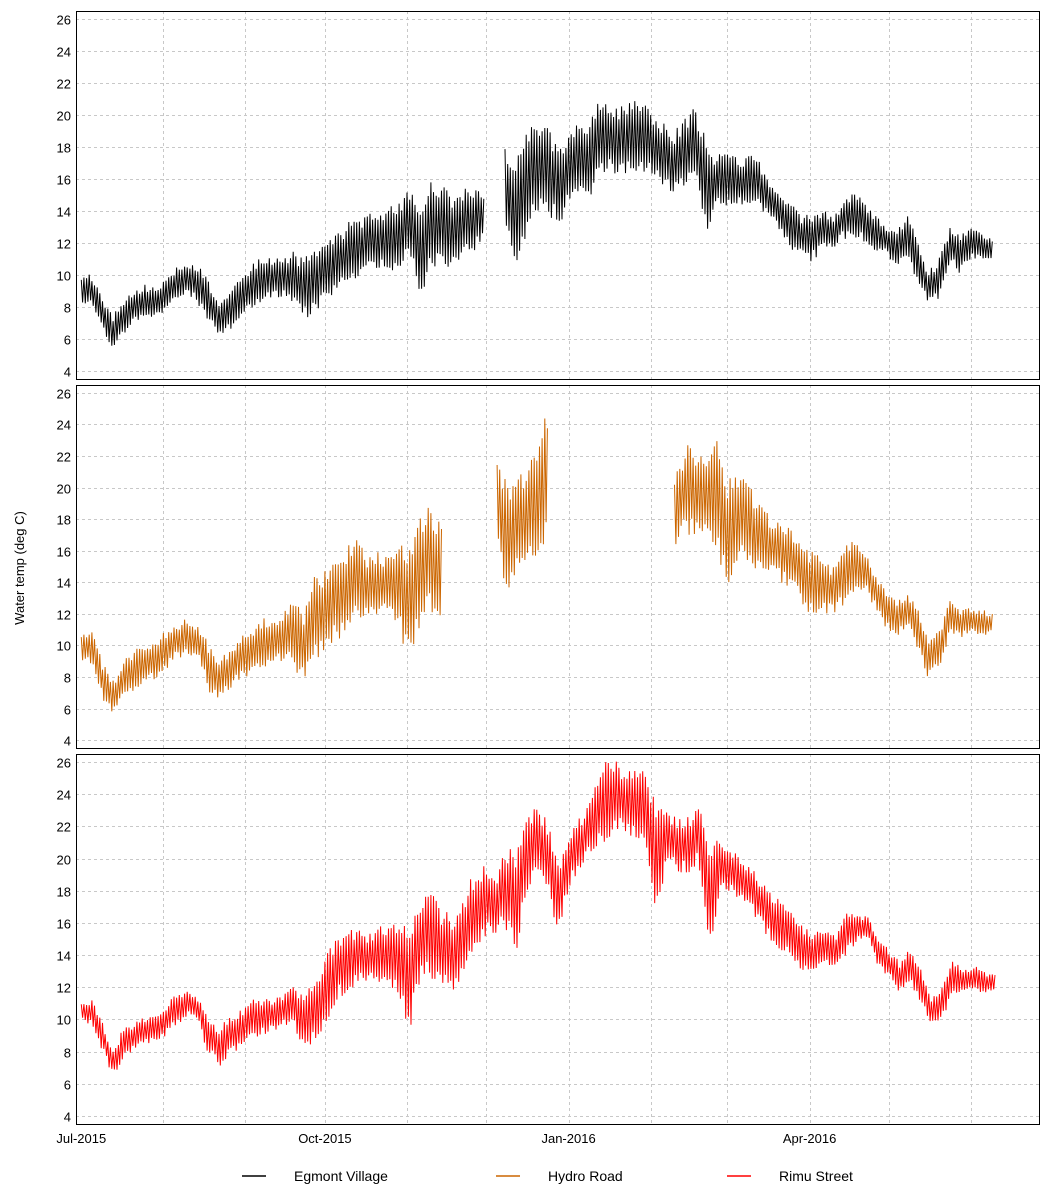  I want to click on legend-label: Hydro Road, so click(585, 1176).